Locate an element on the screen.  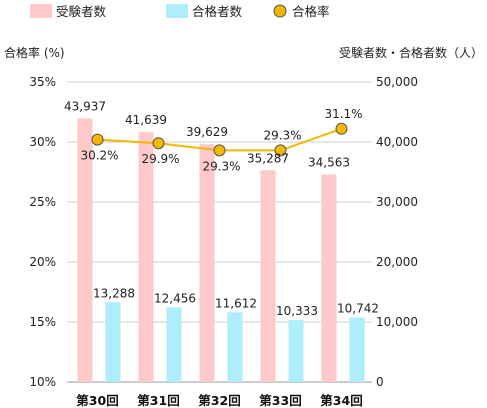
legend: 受験者数 合格者数 合格率 is located at coordinates (180, 11).